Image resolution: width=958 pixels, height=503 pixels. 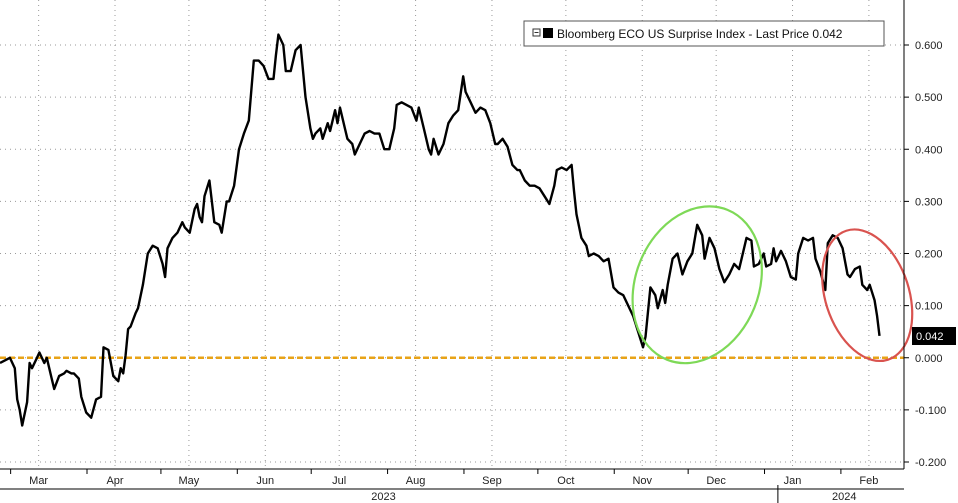 I want to click on x-tick-label: Dec, so click(x=716, y=481).